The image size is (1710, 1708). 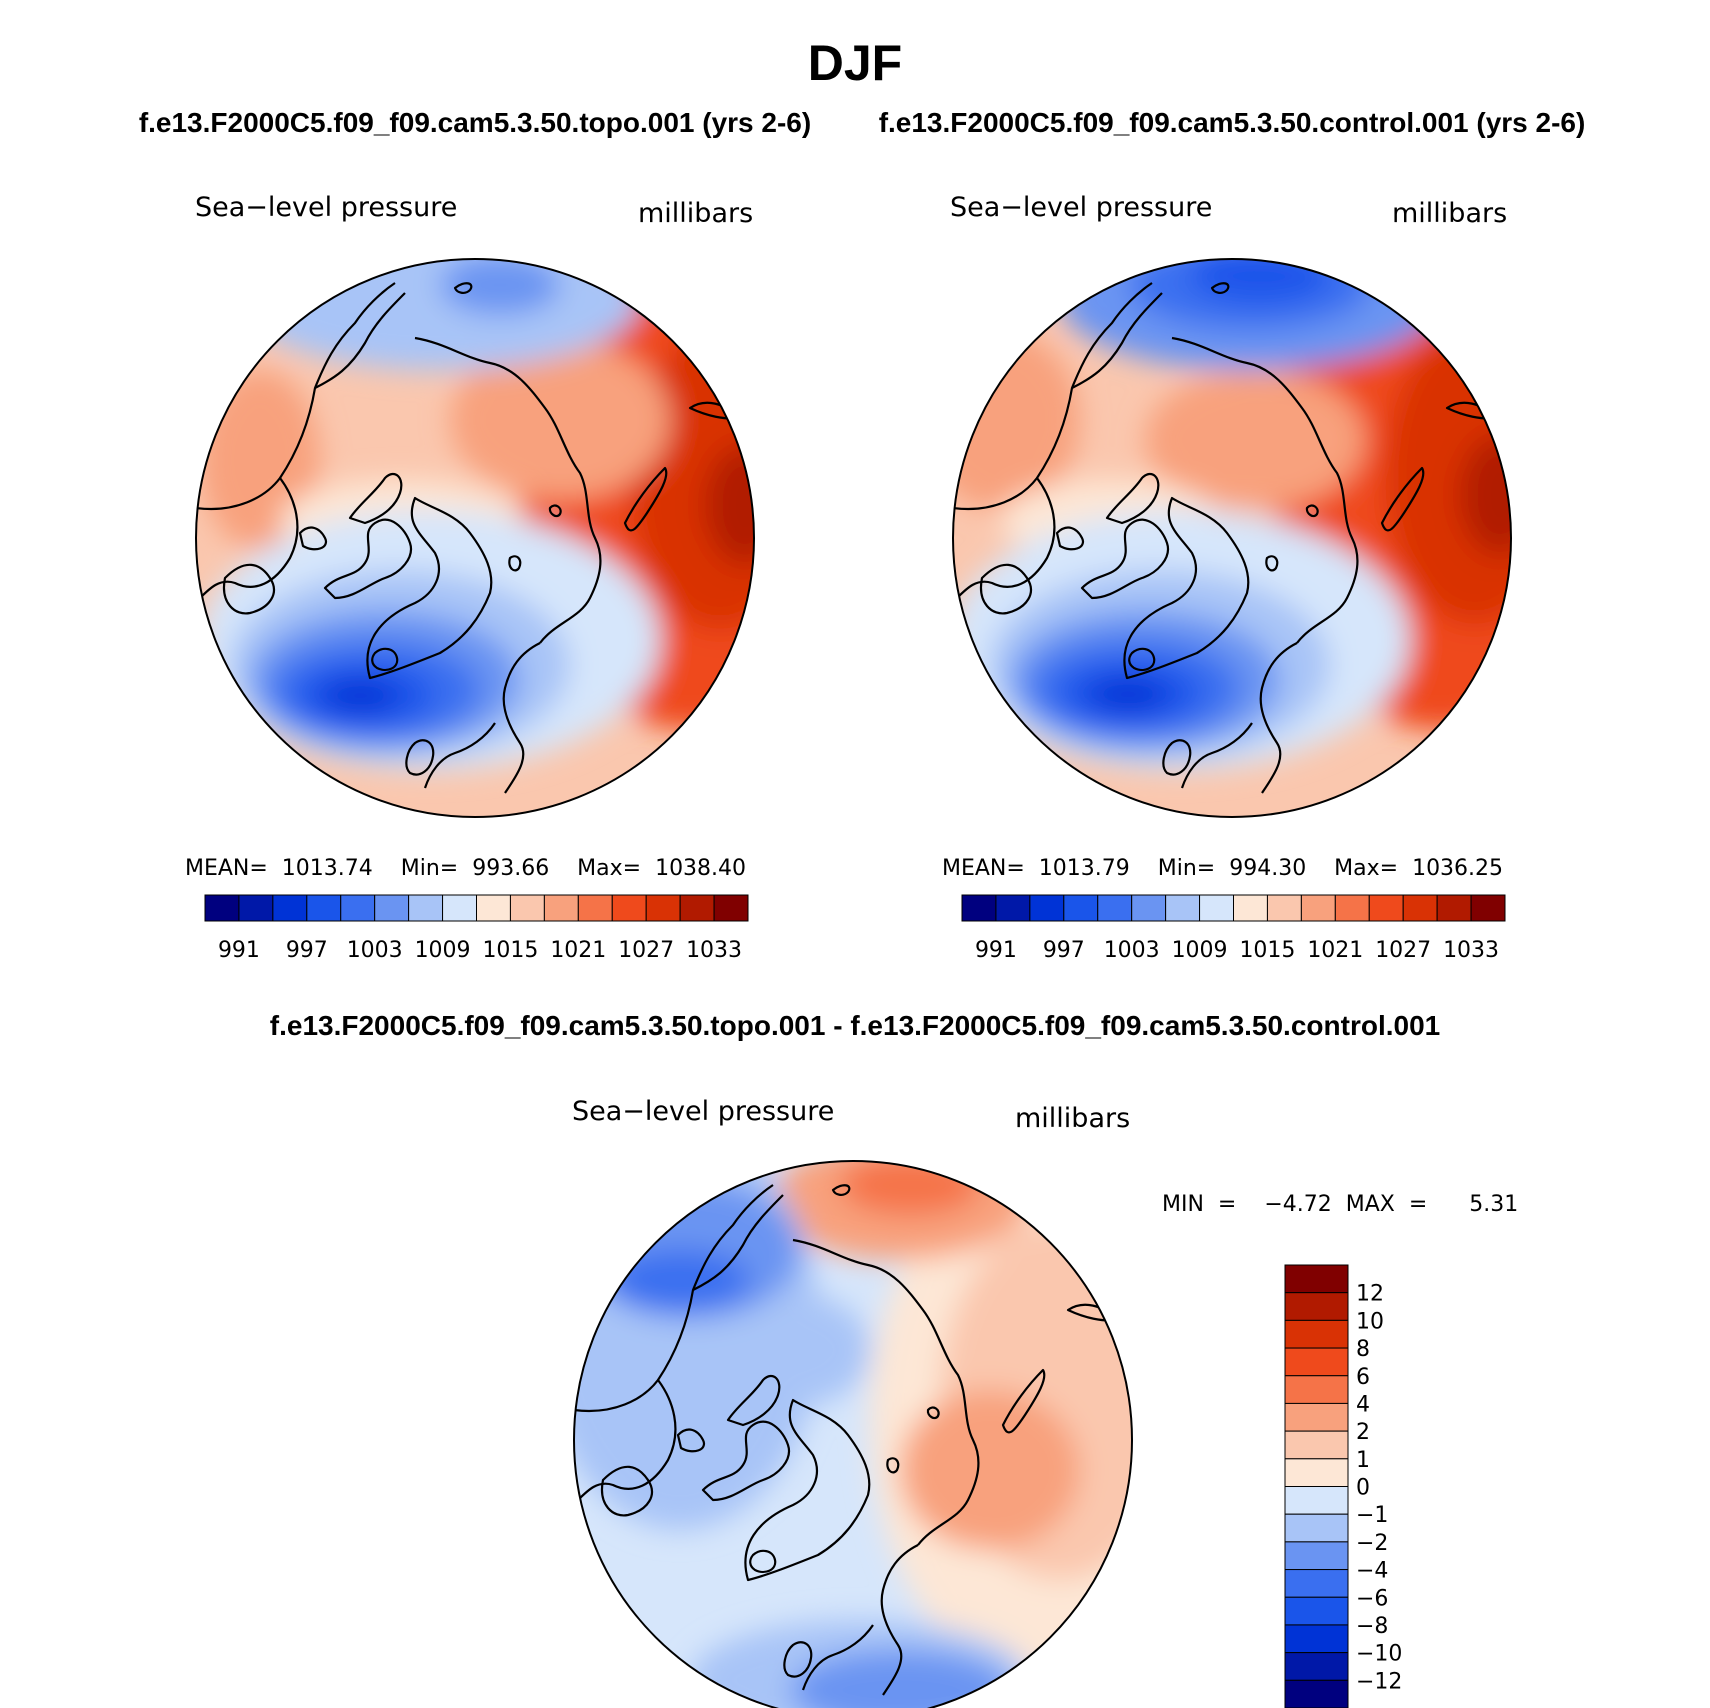 I want to click on panel-diff-colorbar-tick-label: −10, so click(x=1379, y=1654).